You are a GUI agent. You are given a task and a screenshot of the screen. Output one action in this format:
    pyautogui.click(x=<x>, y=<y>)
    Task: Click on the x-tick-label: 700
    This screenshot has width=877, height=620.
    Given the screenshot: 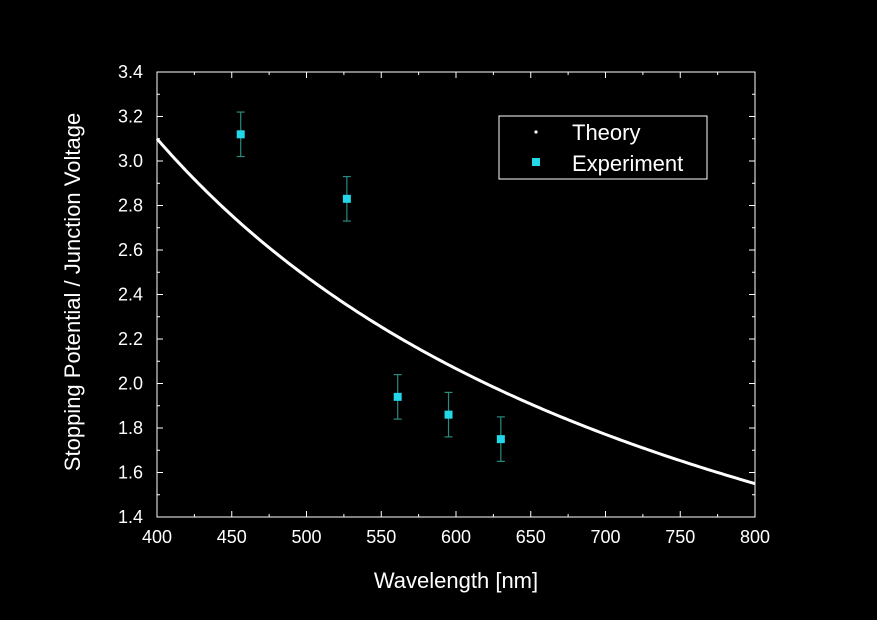 What is the action you would take?
    pyautogui.click(x=605, y=537)
    